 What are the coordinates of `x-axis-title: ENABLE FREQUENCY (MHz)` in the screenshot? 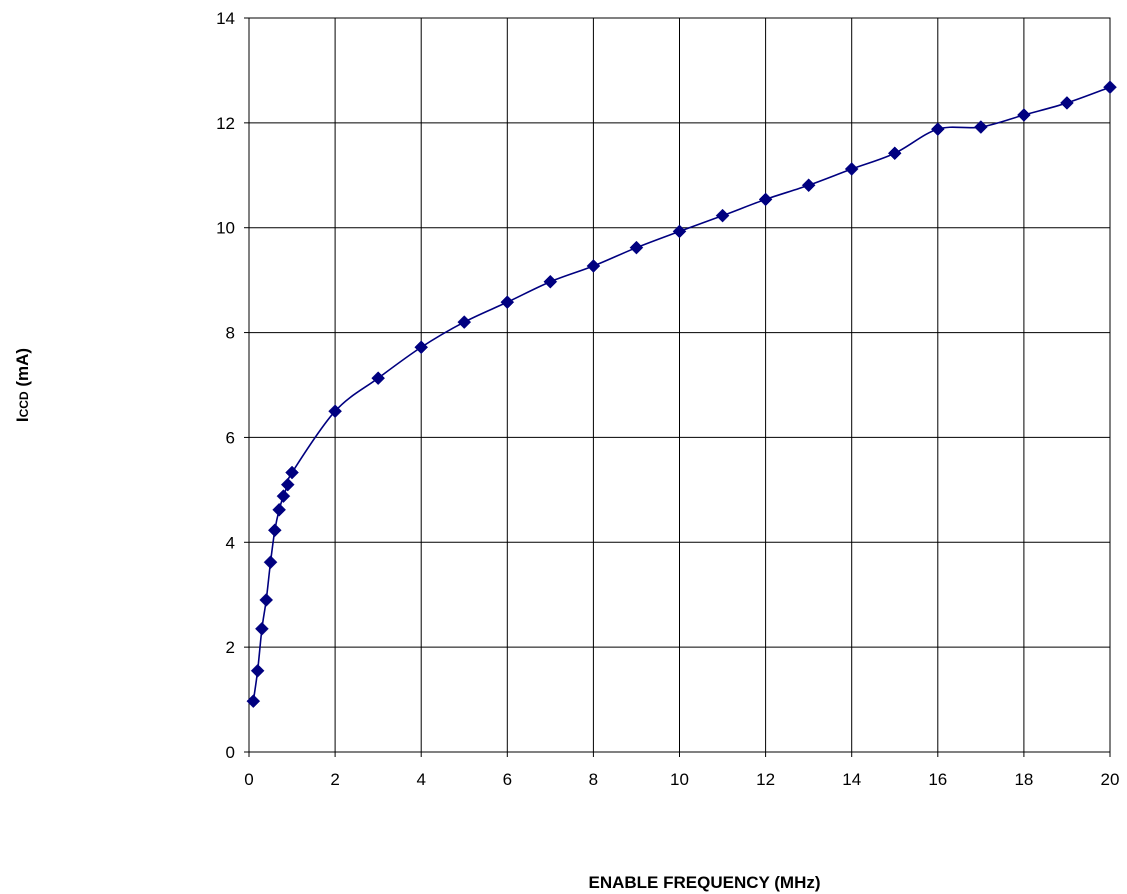 It's located at (704, 882).